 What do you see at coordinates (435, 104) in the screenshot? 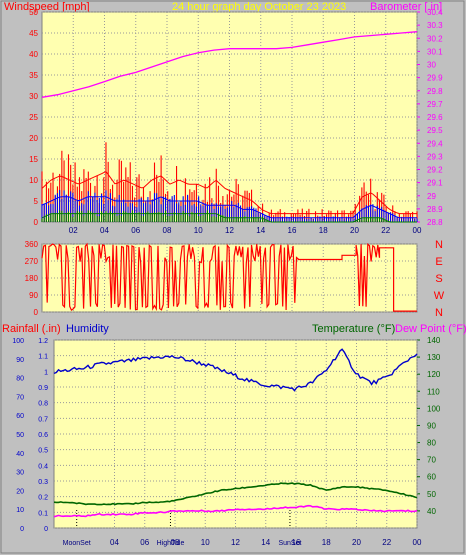
I see `barometer-tick: 29.7` at bounding box center [435, 104].